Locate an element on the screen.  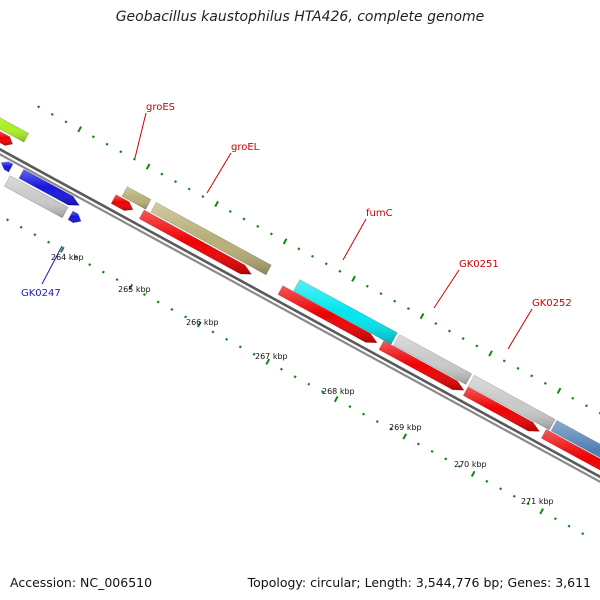
groES-gene-shading is located at coordinates (136, 198).